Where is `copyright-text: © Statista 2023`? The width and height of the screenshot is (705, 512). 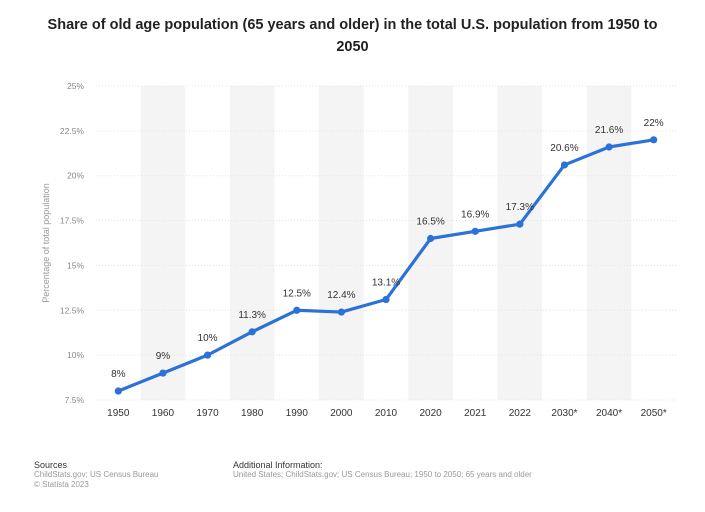
copyright-text: © Statista 2023 is located at coordinates (61, 484).